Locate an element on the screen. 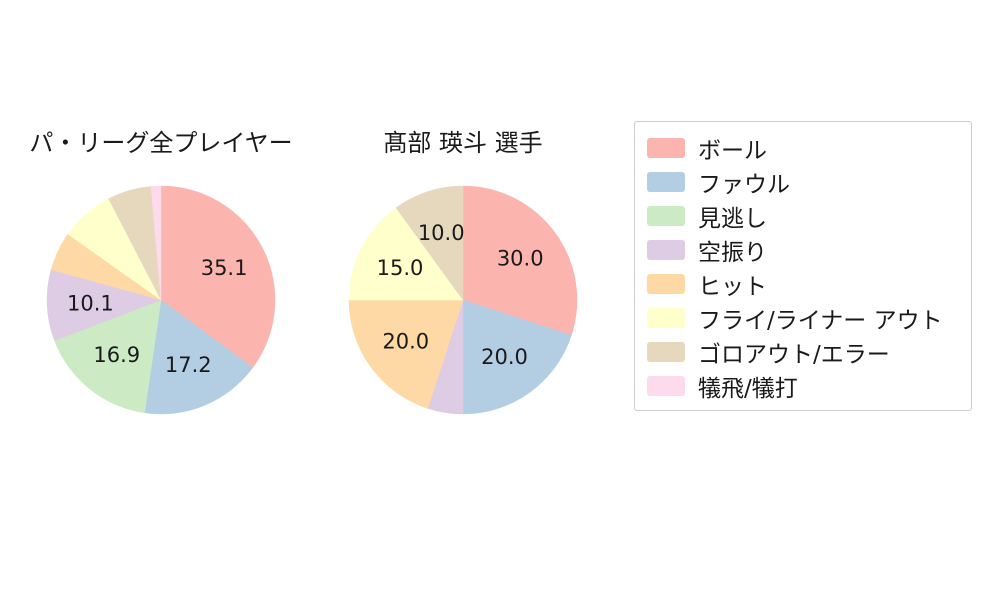 The height and width of the screenshot is (600, 1000). pie-slice-label: 10.1 is located at coordinates (90, 303).